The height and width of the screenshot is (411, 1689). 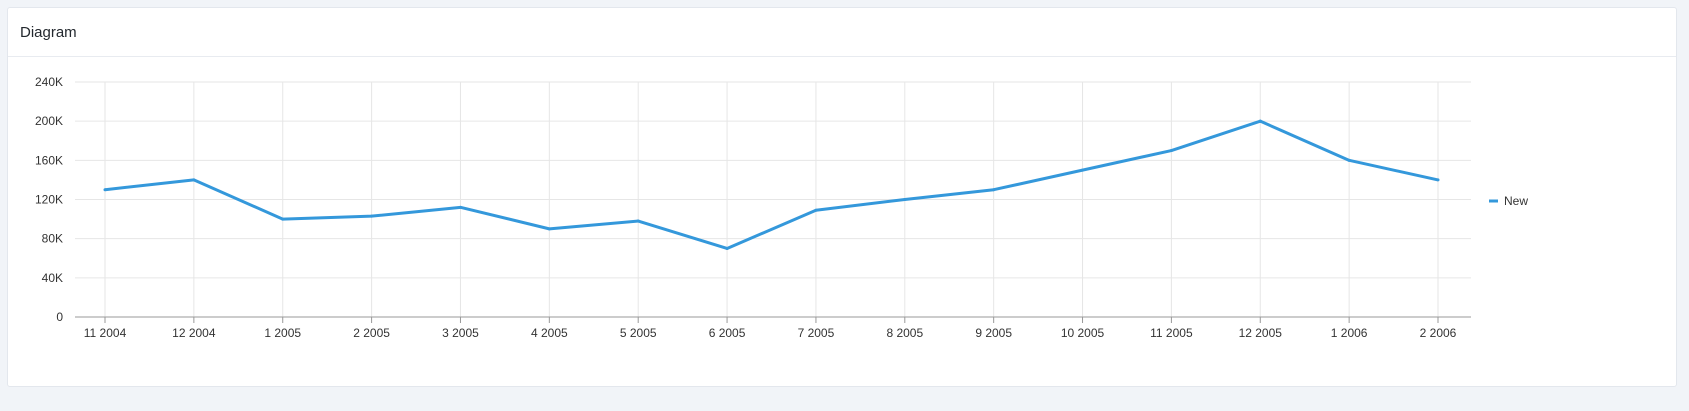 What do you see at coordinates (1261, 333) in the screenshot?
I see `x-tick-label: 12 2005` at bounding box center [1261, 333].